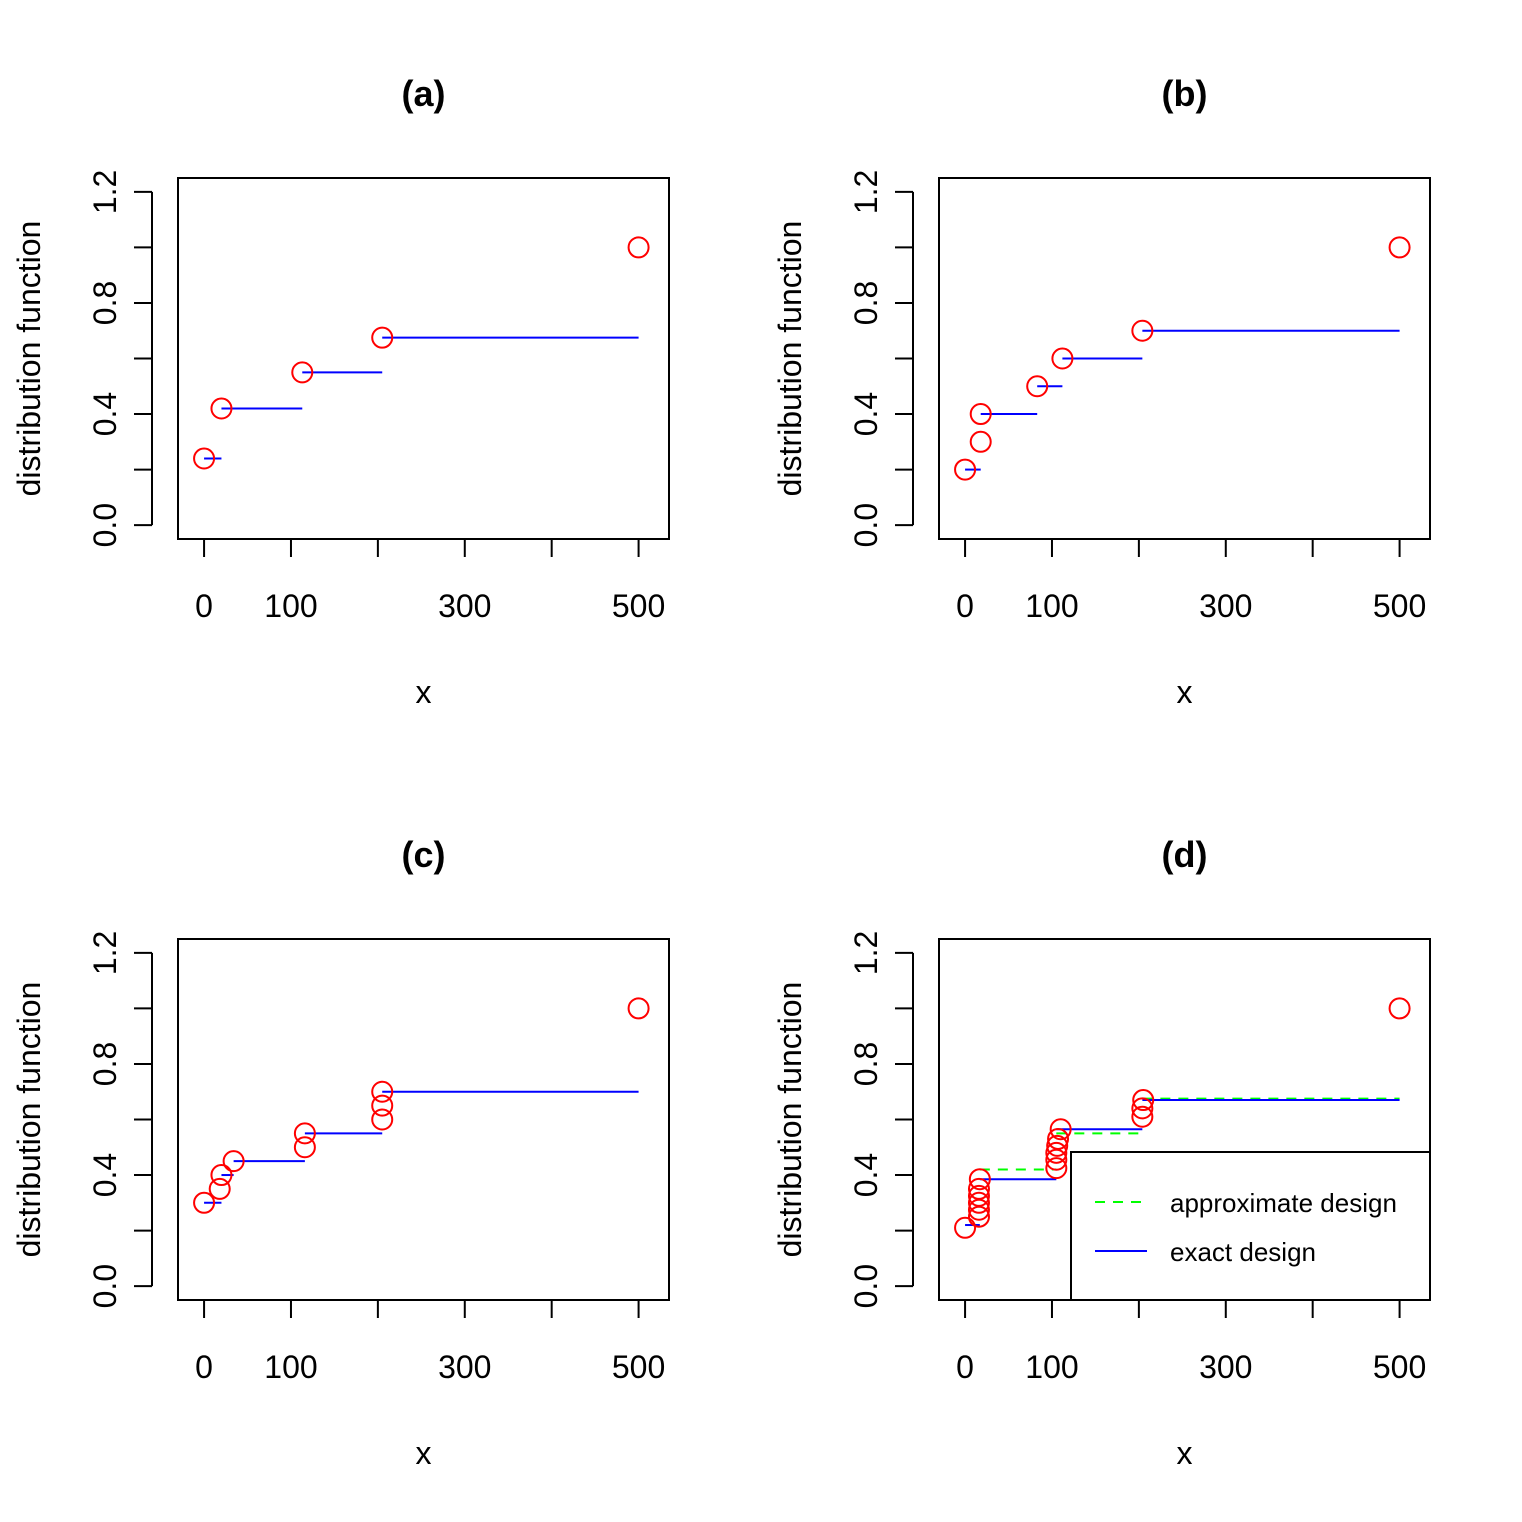 This screenshot has height=1522, width=1522. Describe the element at coordinates (424, 854) in the screenshot. I see `panel-title: (c)` at that location.